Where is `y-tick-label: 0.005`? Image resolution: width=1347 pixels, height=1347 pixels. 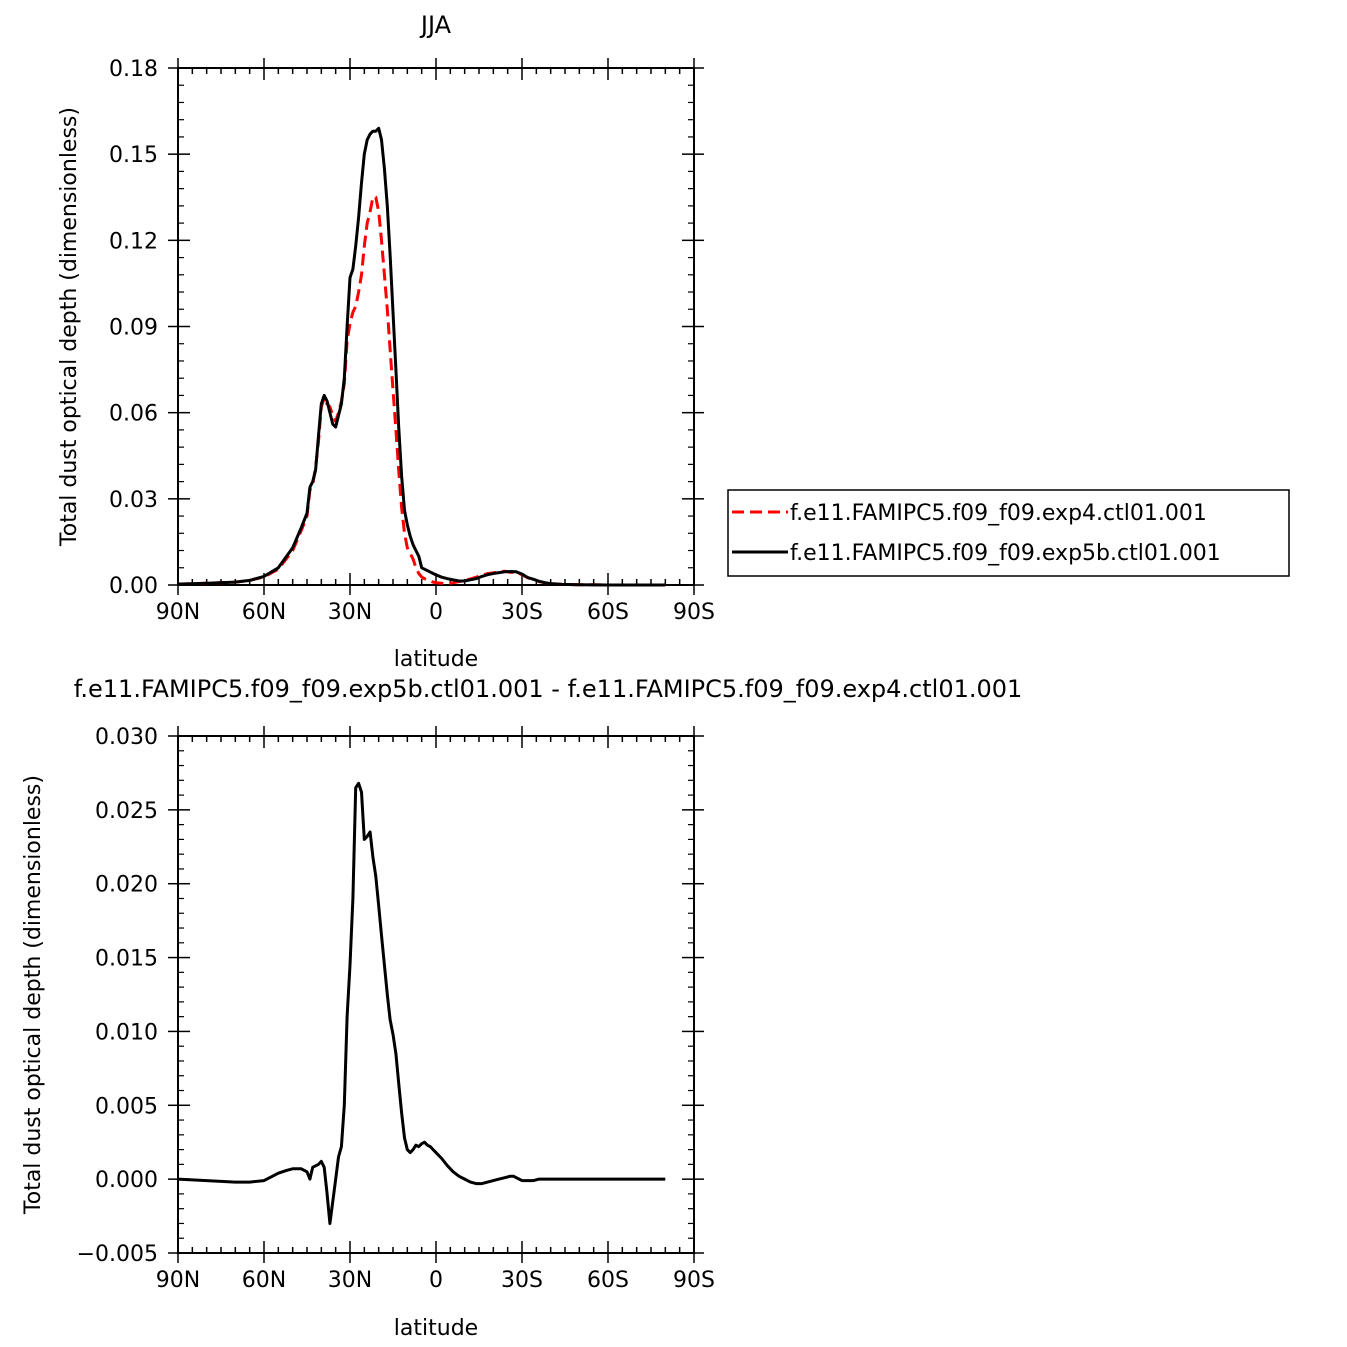
y-tick-label: 0.005 is located at coordinates (126, 1106).